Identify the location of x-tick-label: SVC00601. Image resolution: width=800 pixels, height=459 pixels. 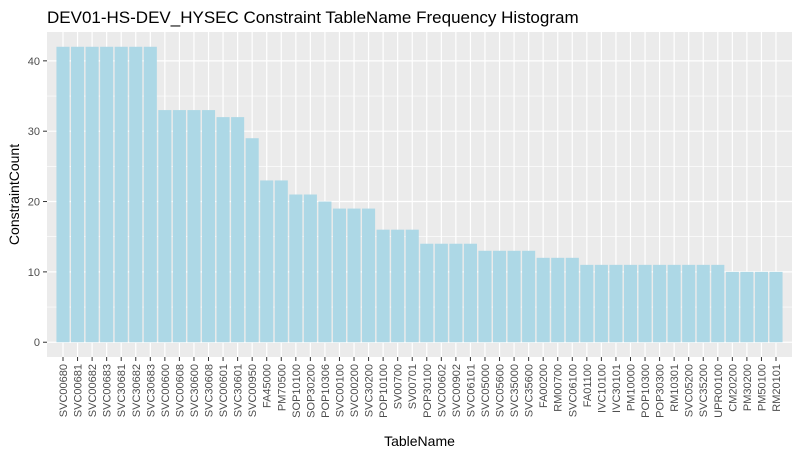
(224, 390).